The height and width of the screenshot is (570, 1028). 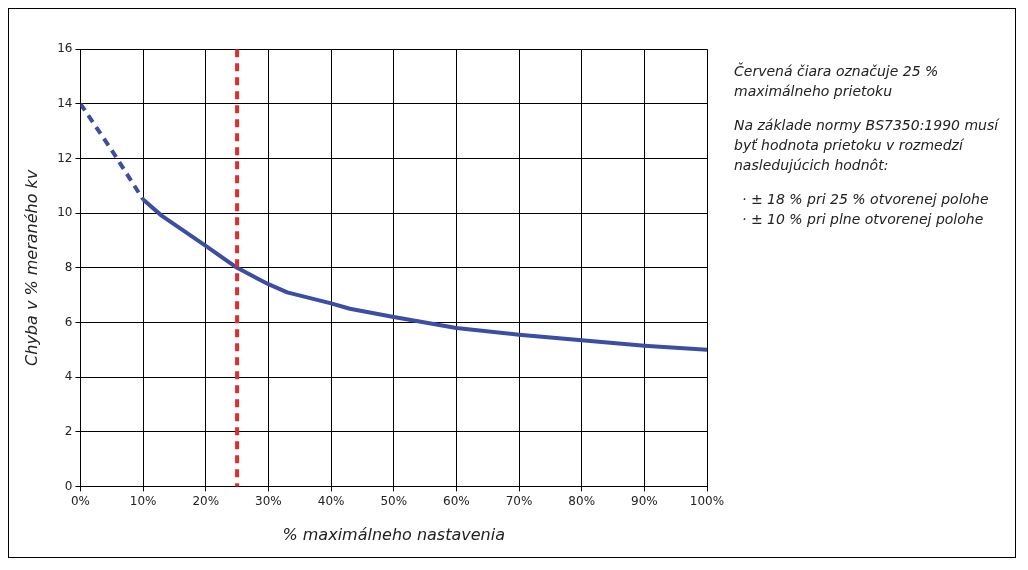 I want to click on y-tick-label: 0, so click(x=68, y=485).